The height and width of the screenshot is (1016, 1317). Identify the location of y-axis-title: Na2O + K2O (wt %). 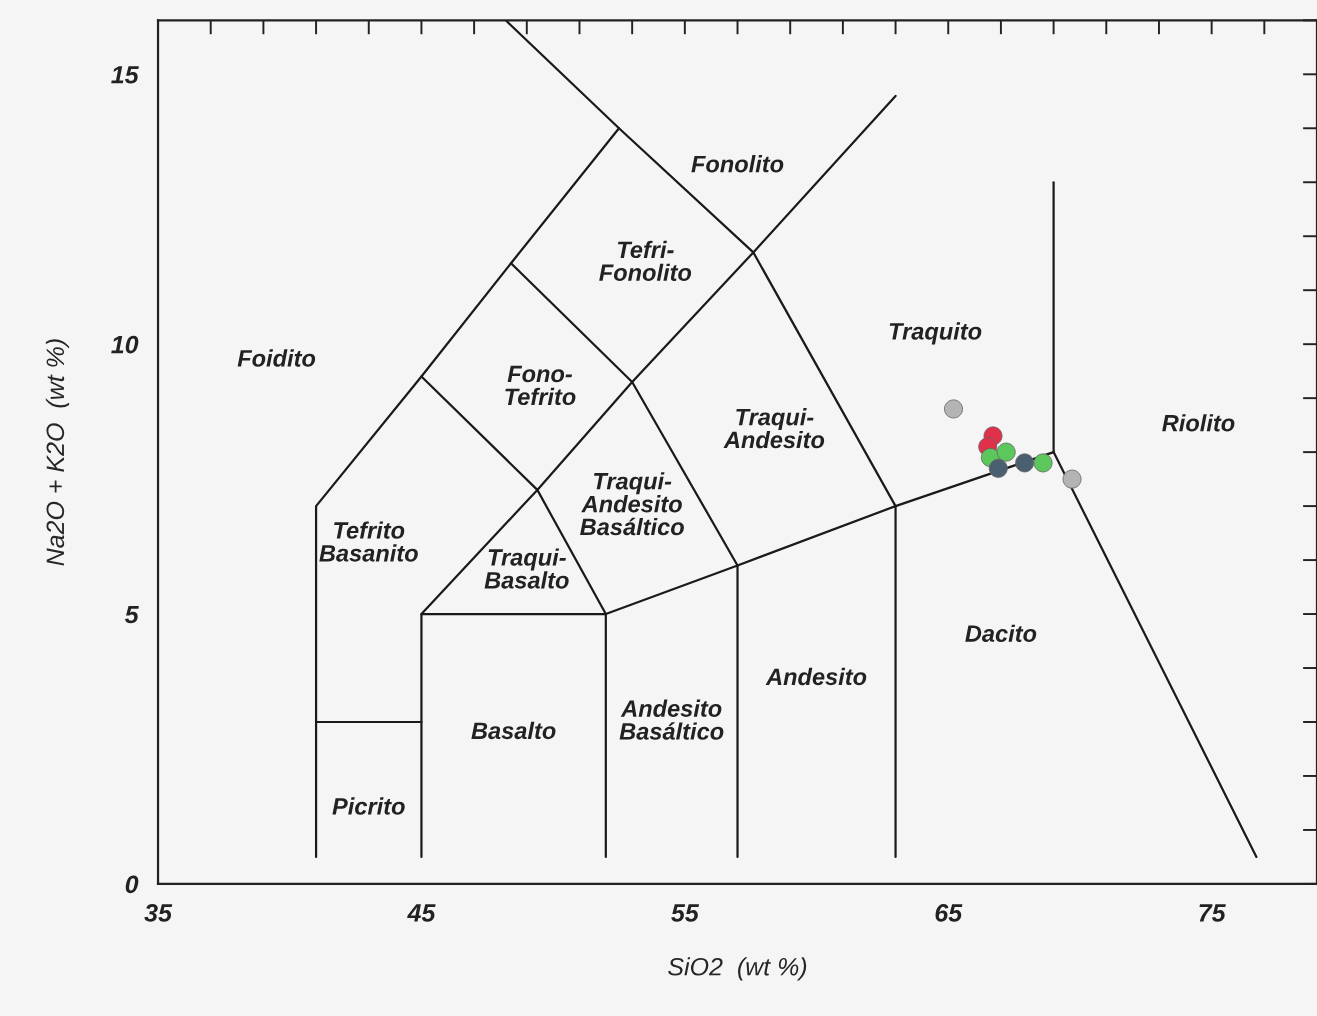
(57, 452).